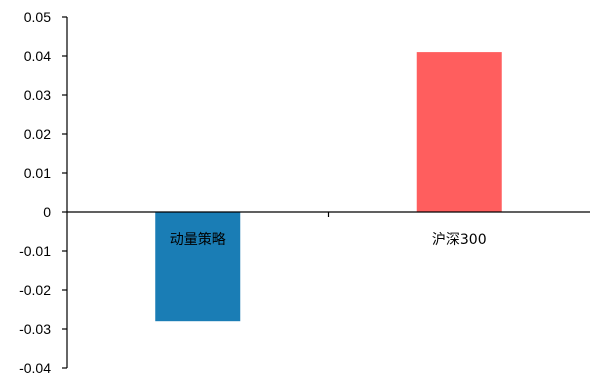 This screenshot has width=590, height=374. What do you see at coordinates (198, 239) in the screenshot?
I see `category-label: 动量策略` at bounding box center [198, 239].